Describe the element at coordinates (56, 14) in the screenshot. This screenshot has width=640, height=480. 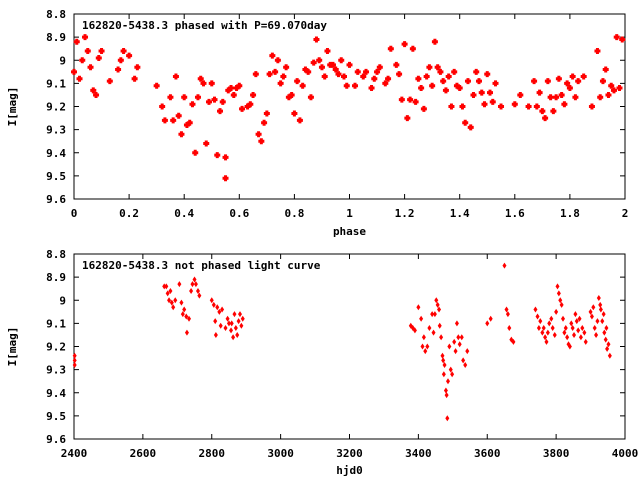
I see `phased-y-tick-label: 8.8` at that location.